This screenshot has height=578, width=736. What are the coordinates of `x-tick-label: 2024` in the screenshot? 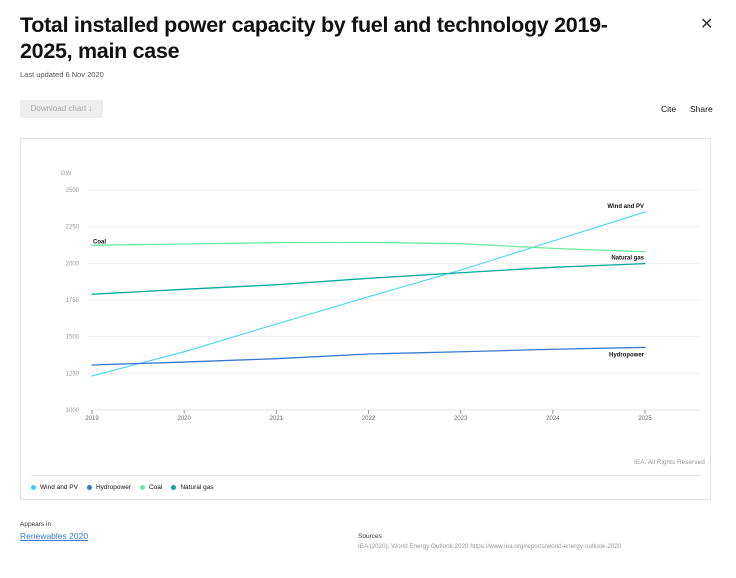 It's located at (553, 419).